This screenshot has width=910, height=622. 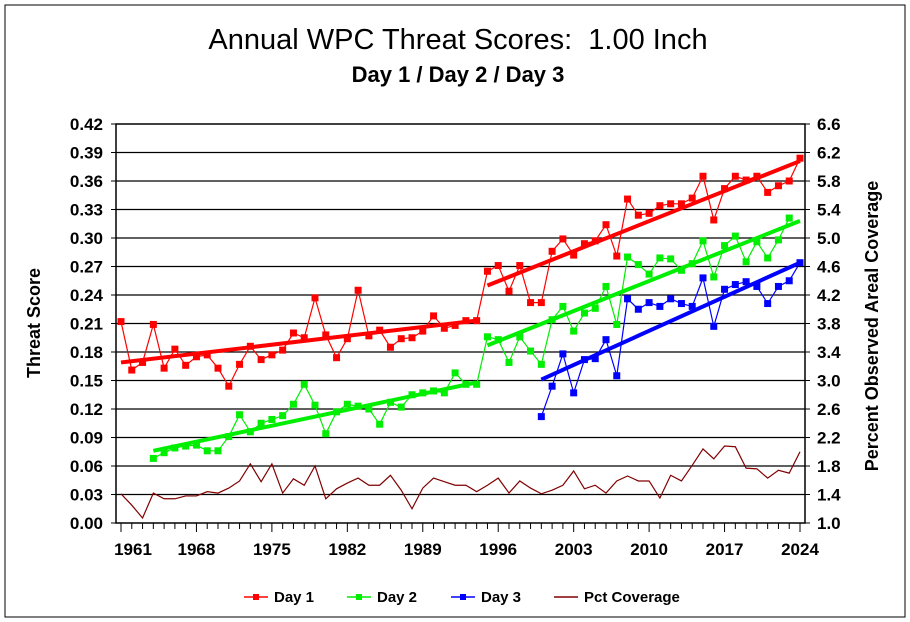 What do you see at coordinates (86, 324) in the screenshot?
I see `y-tick-label: 0.21` at bounding box center [86, 324].